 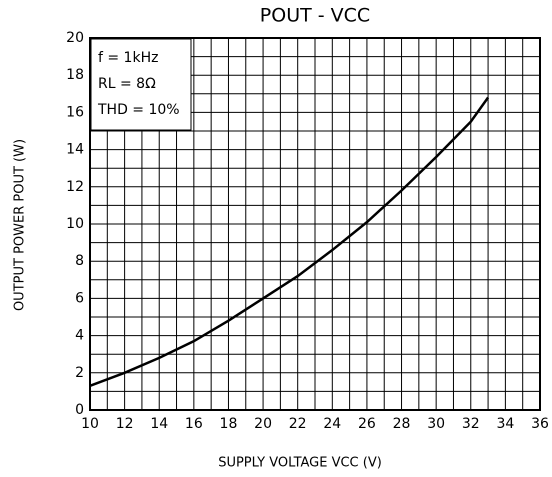 I want to click on y-tick-label: 20, so click(x=75, y=38).